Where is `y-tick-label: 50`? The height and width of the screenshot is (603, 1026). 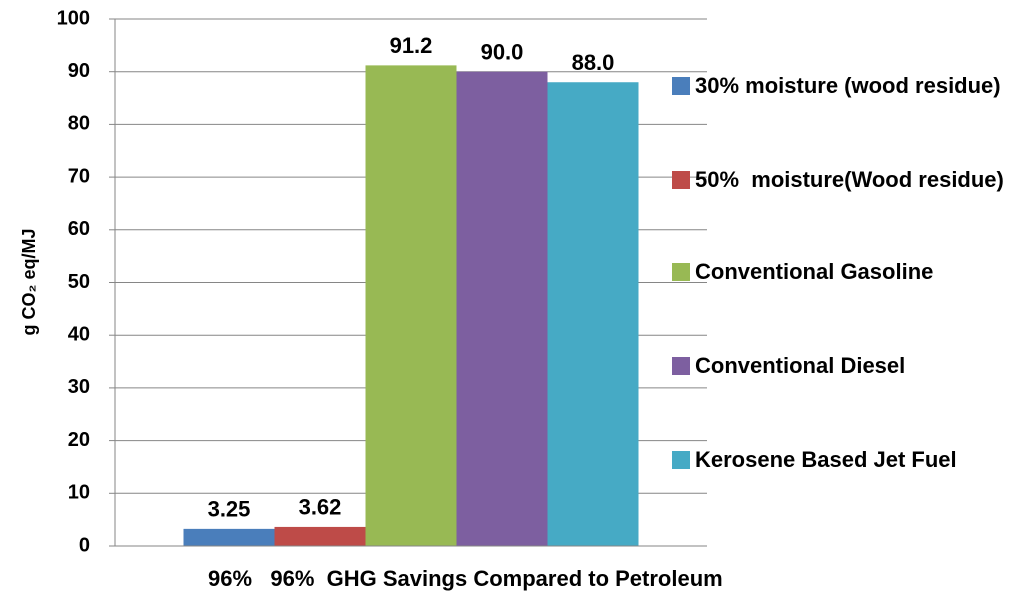 y-tick-label: 50 is located at coordinates (79, 282).